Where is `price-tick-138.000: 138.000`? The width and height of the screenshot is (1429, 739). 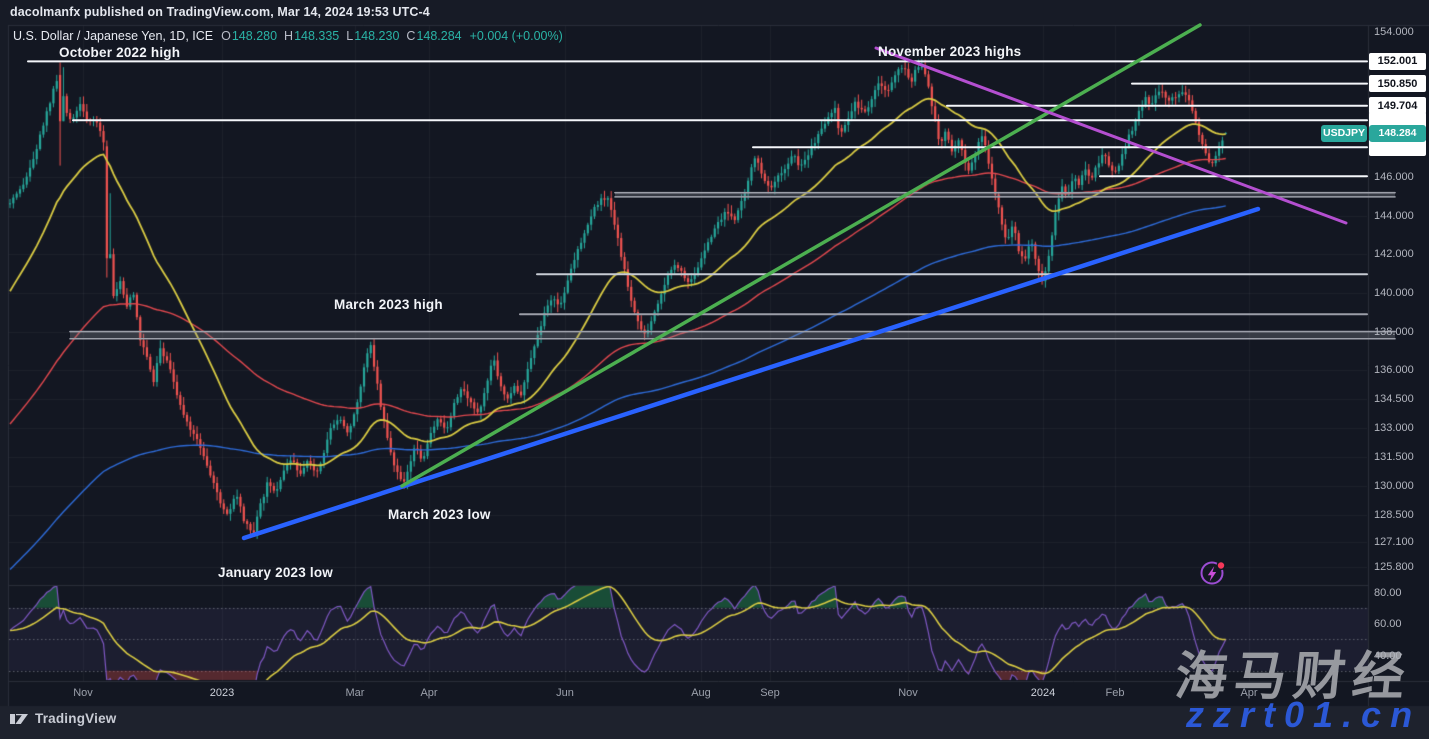
price-tick-138.000: 138.000 is located at coordinates (1394, 331).